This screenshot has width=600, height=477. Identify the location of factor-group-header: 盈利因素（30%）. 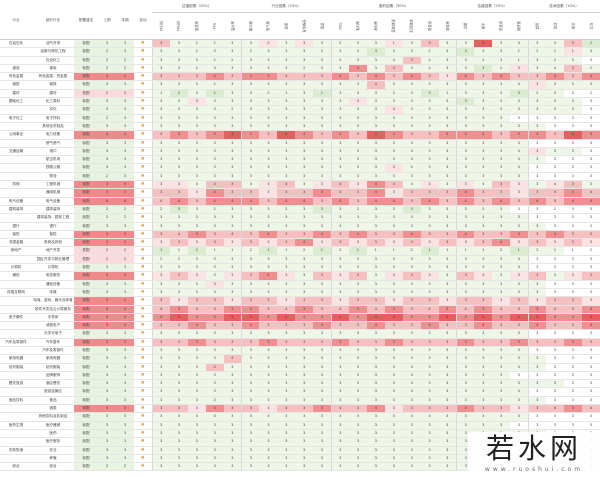
(394, 6).